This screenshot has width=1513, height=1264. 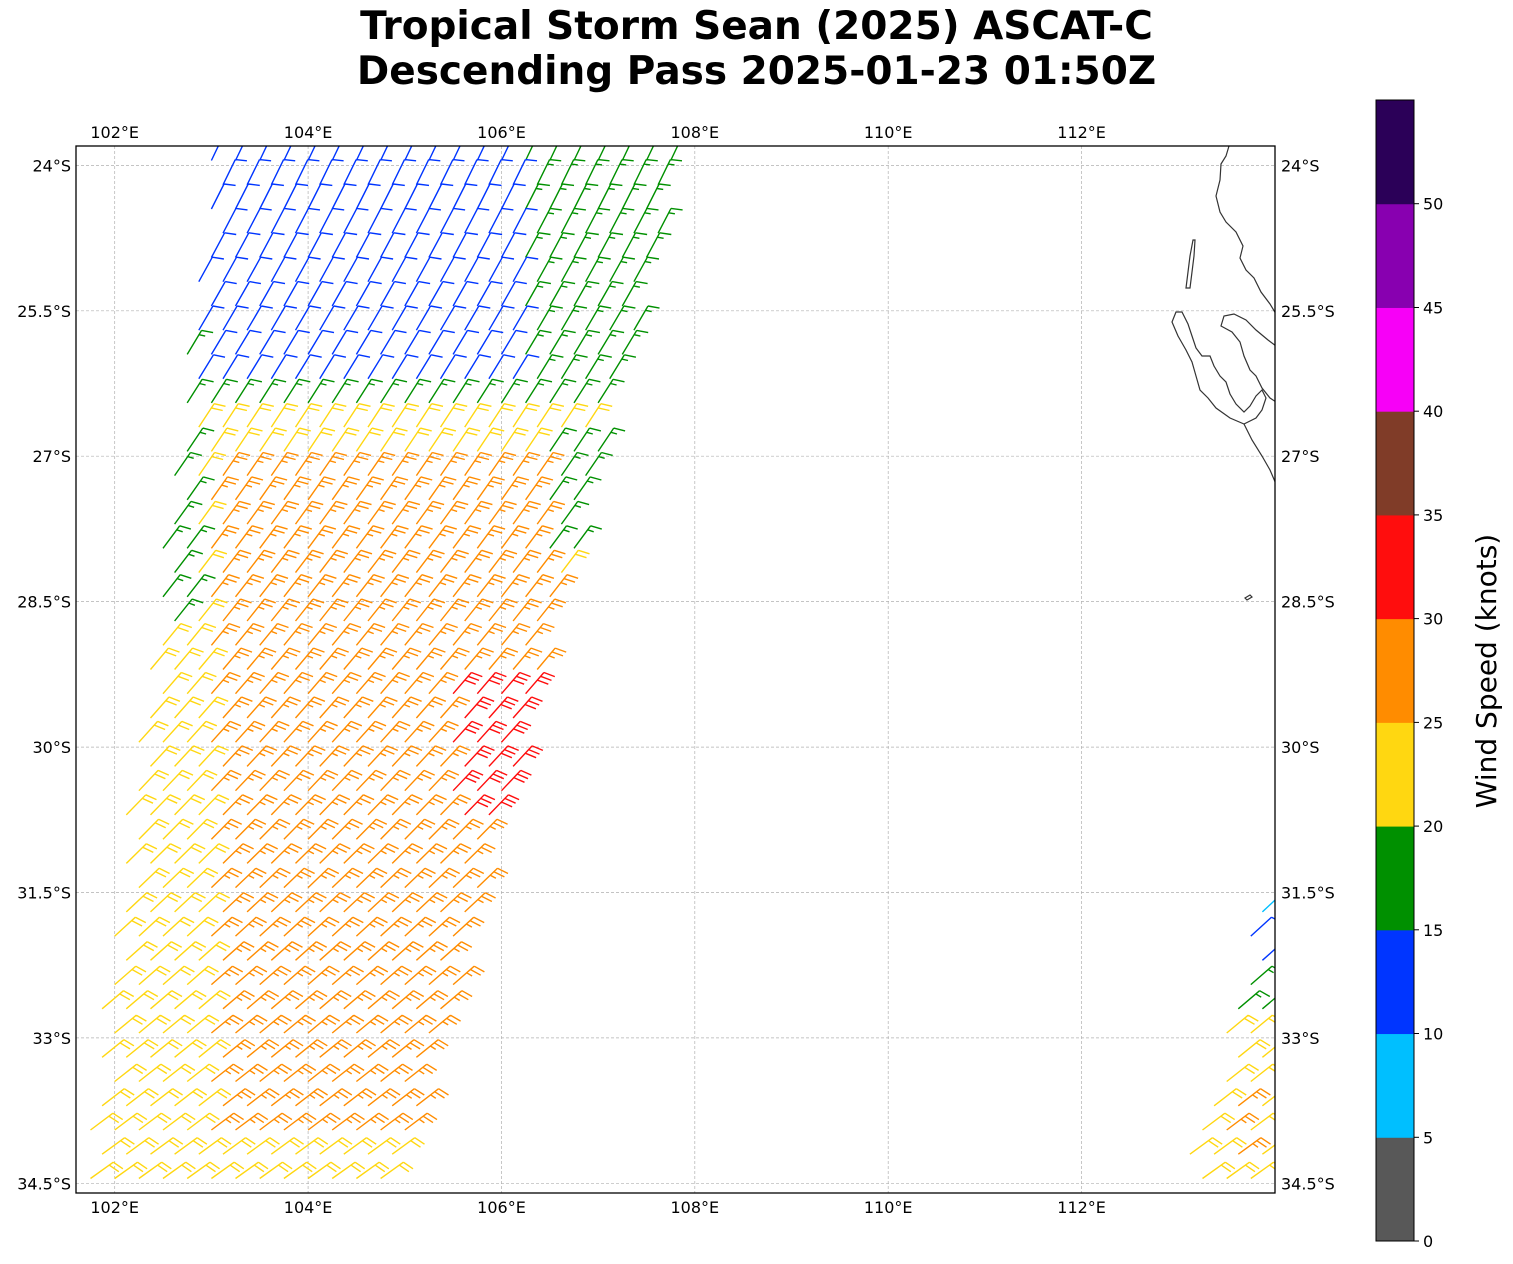 What do you see at coordinates (1433, 619) in the screenshot?
I see `colorbar-tick-label: 30` at bounding box center [1433, 619].